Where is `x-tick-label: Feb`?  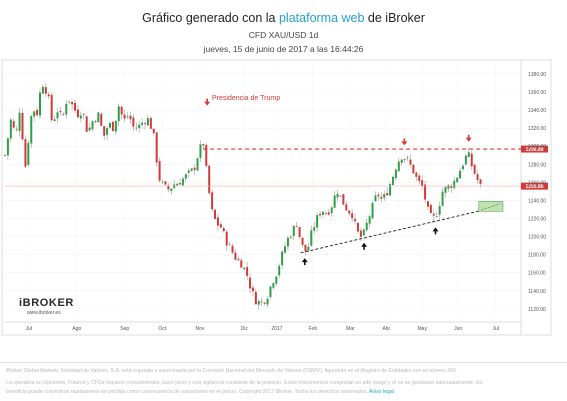 x-tick-label: Feb is located at coordinates (312, 329).